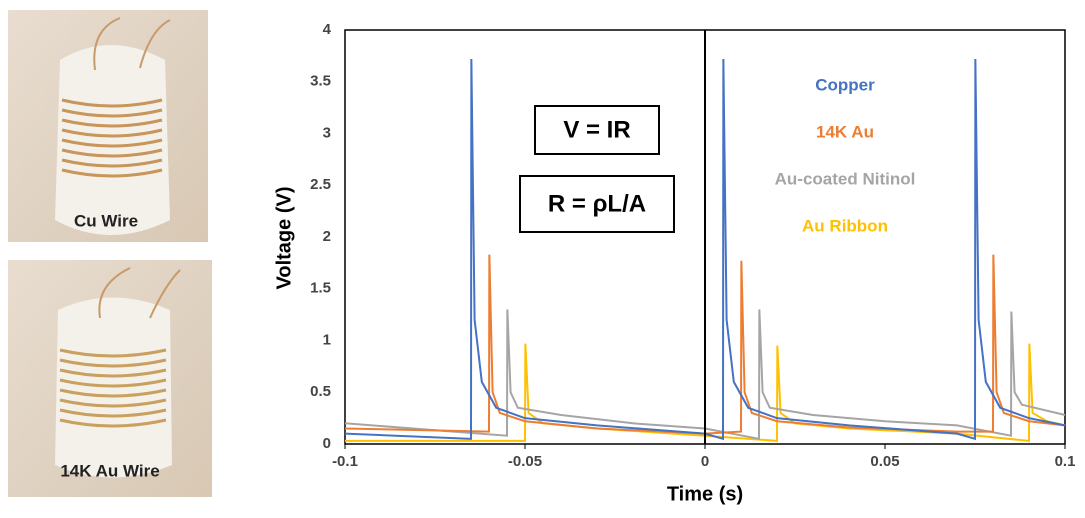 This screenshot has width=1085, height=518. Describe the element at coordinates (320, 184) in the screenshot. I see `y-tick-label: 2.5` at that location.